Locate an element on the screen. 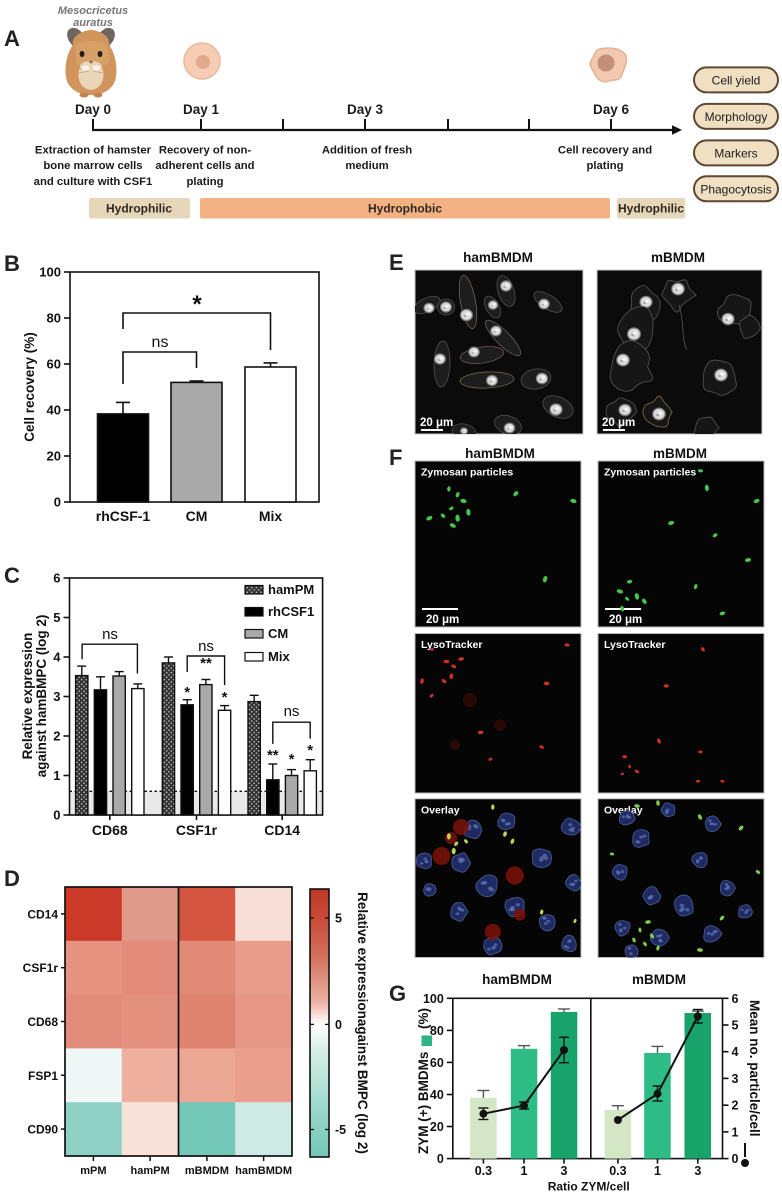 This screenshot has height=1194, width=782. svg-text: CM is located at coordinates (197, 516).